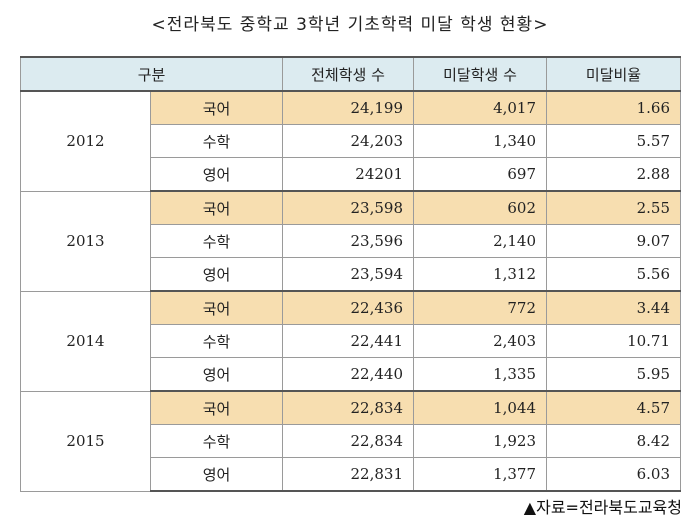 The image size is (700, 527). Describe the element at coordinates (348, 207) in the screenshot. I see `total-cell: 23,598` at that location.